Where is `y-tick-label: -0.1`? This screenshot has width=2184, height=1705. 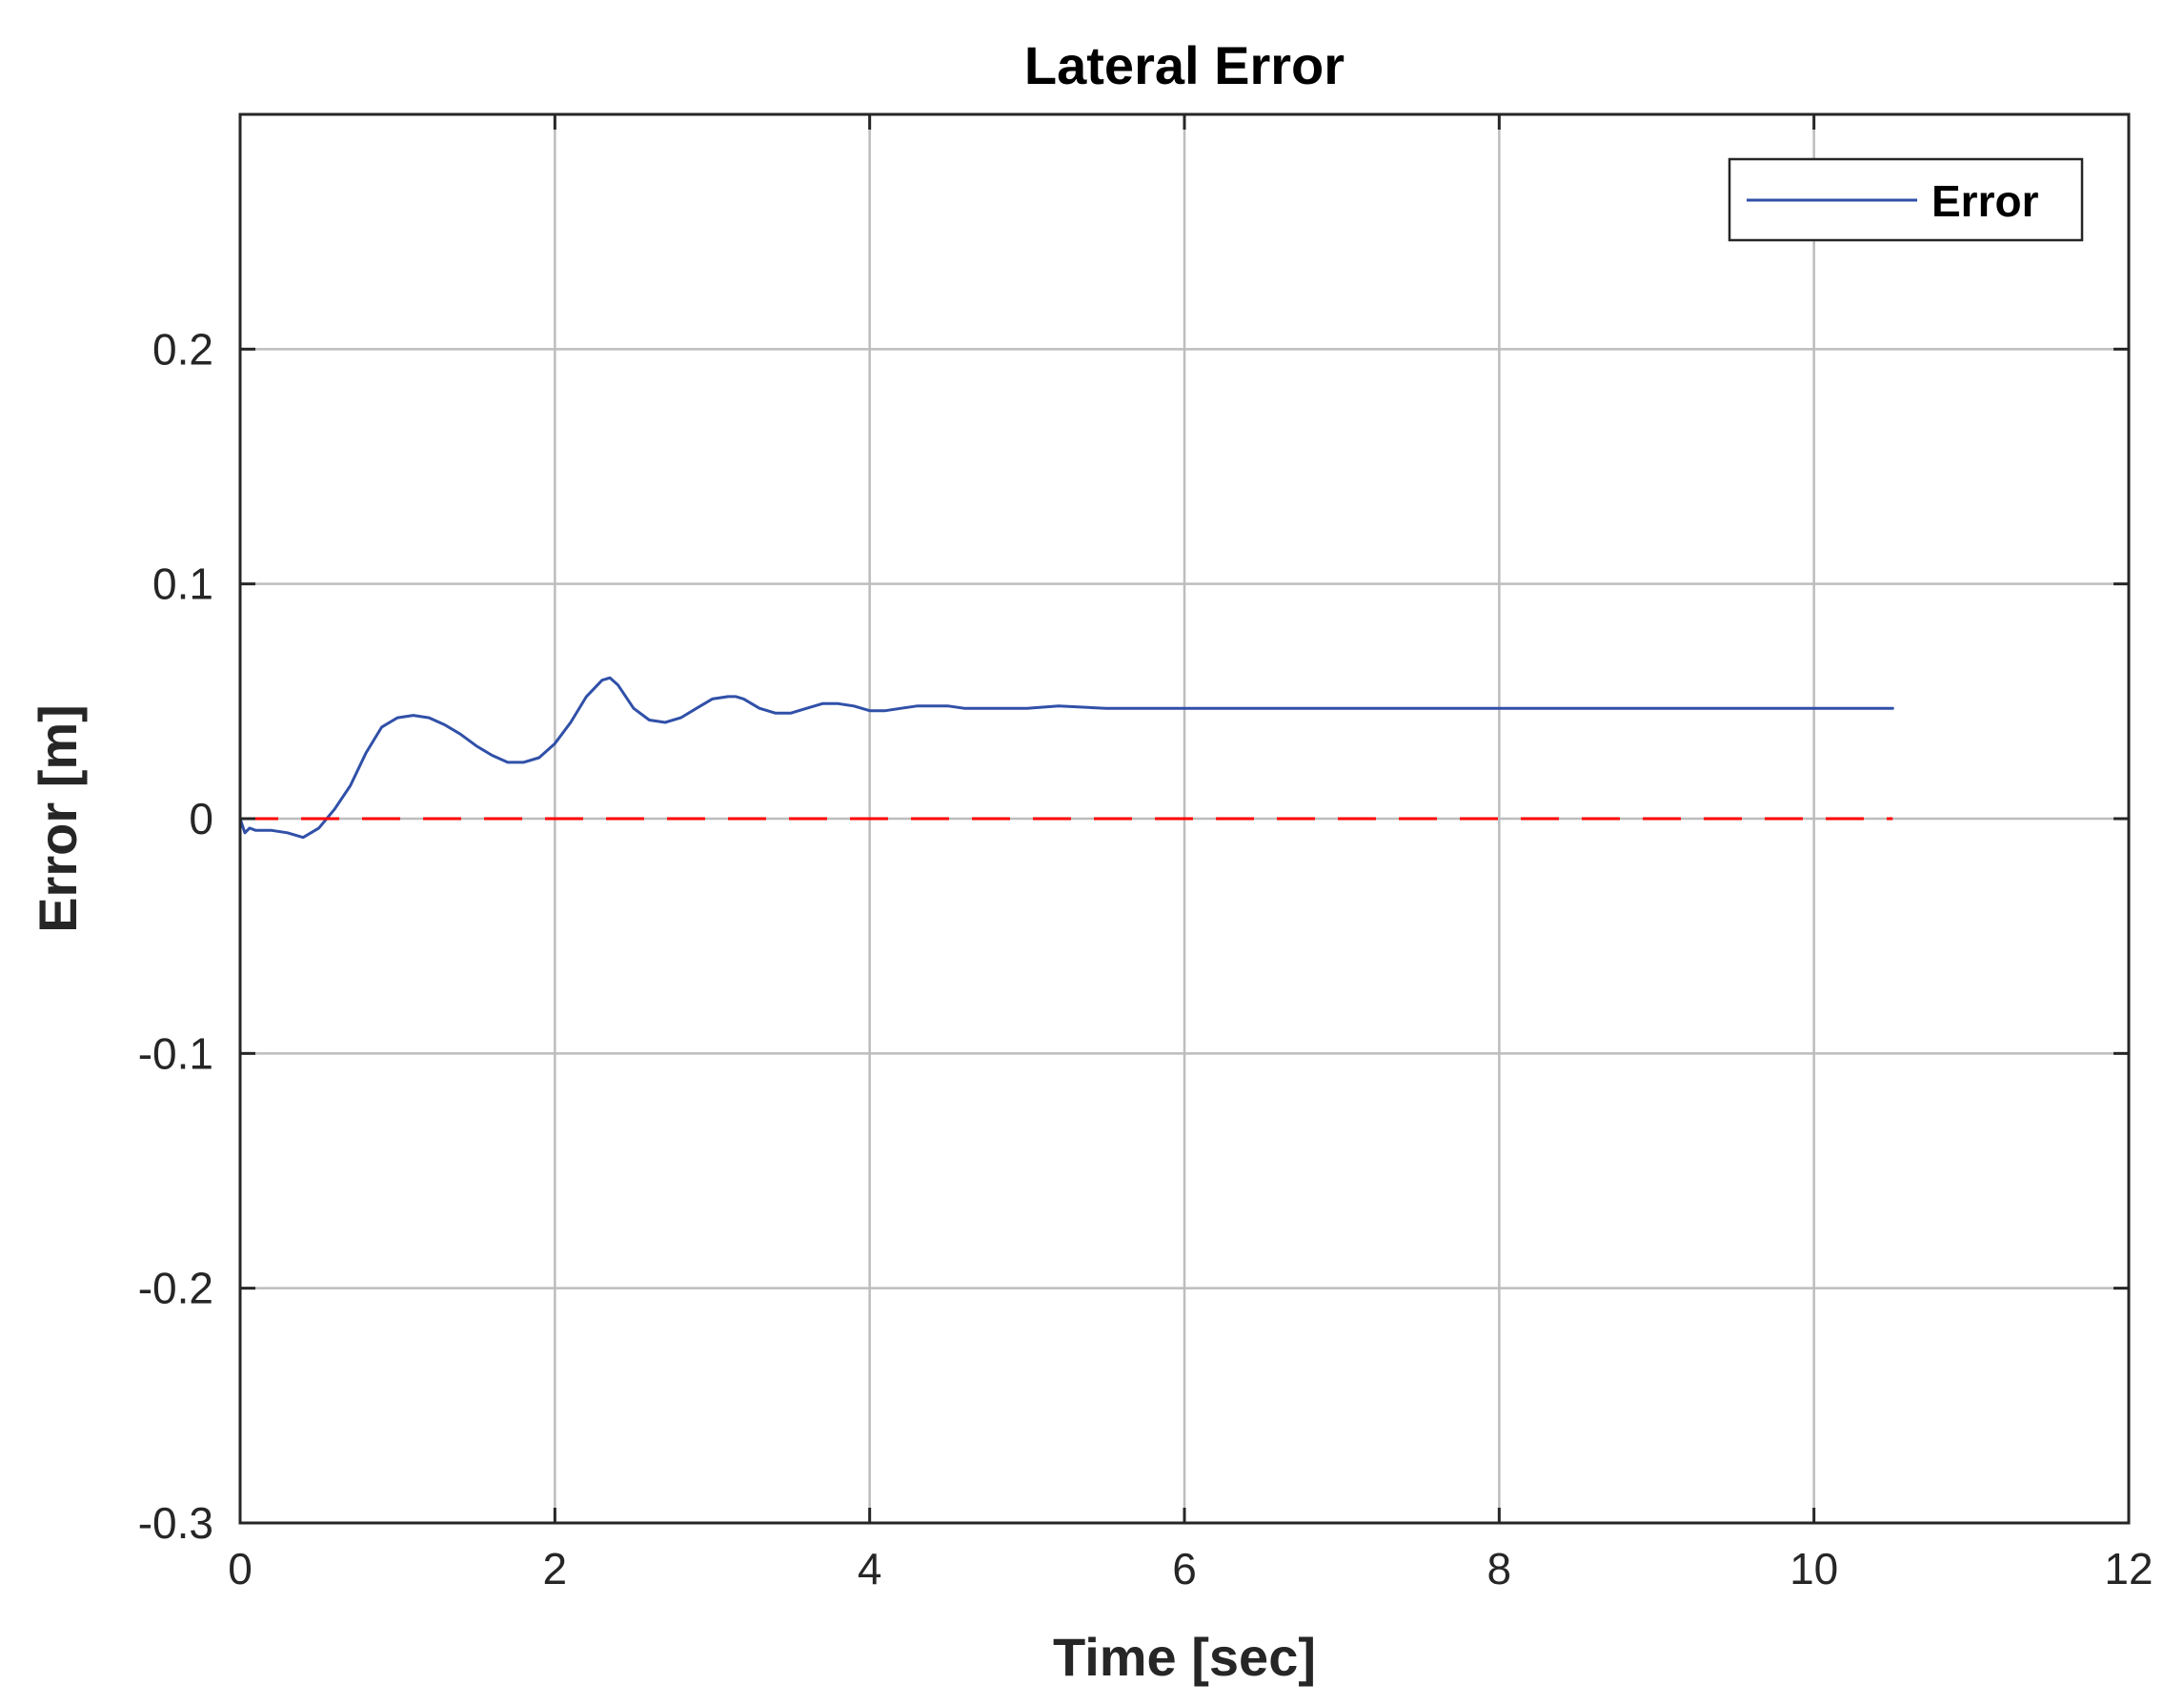
y-tick-label: -0.1 is located at coordinates (176, 1053).